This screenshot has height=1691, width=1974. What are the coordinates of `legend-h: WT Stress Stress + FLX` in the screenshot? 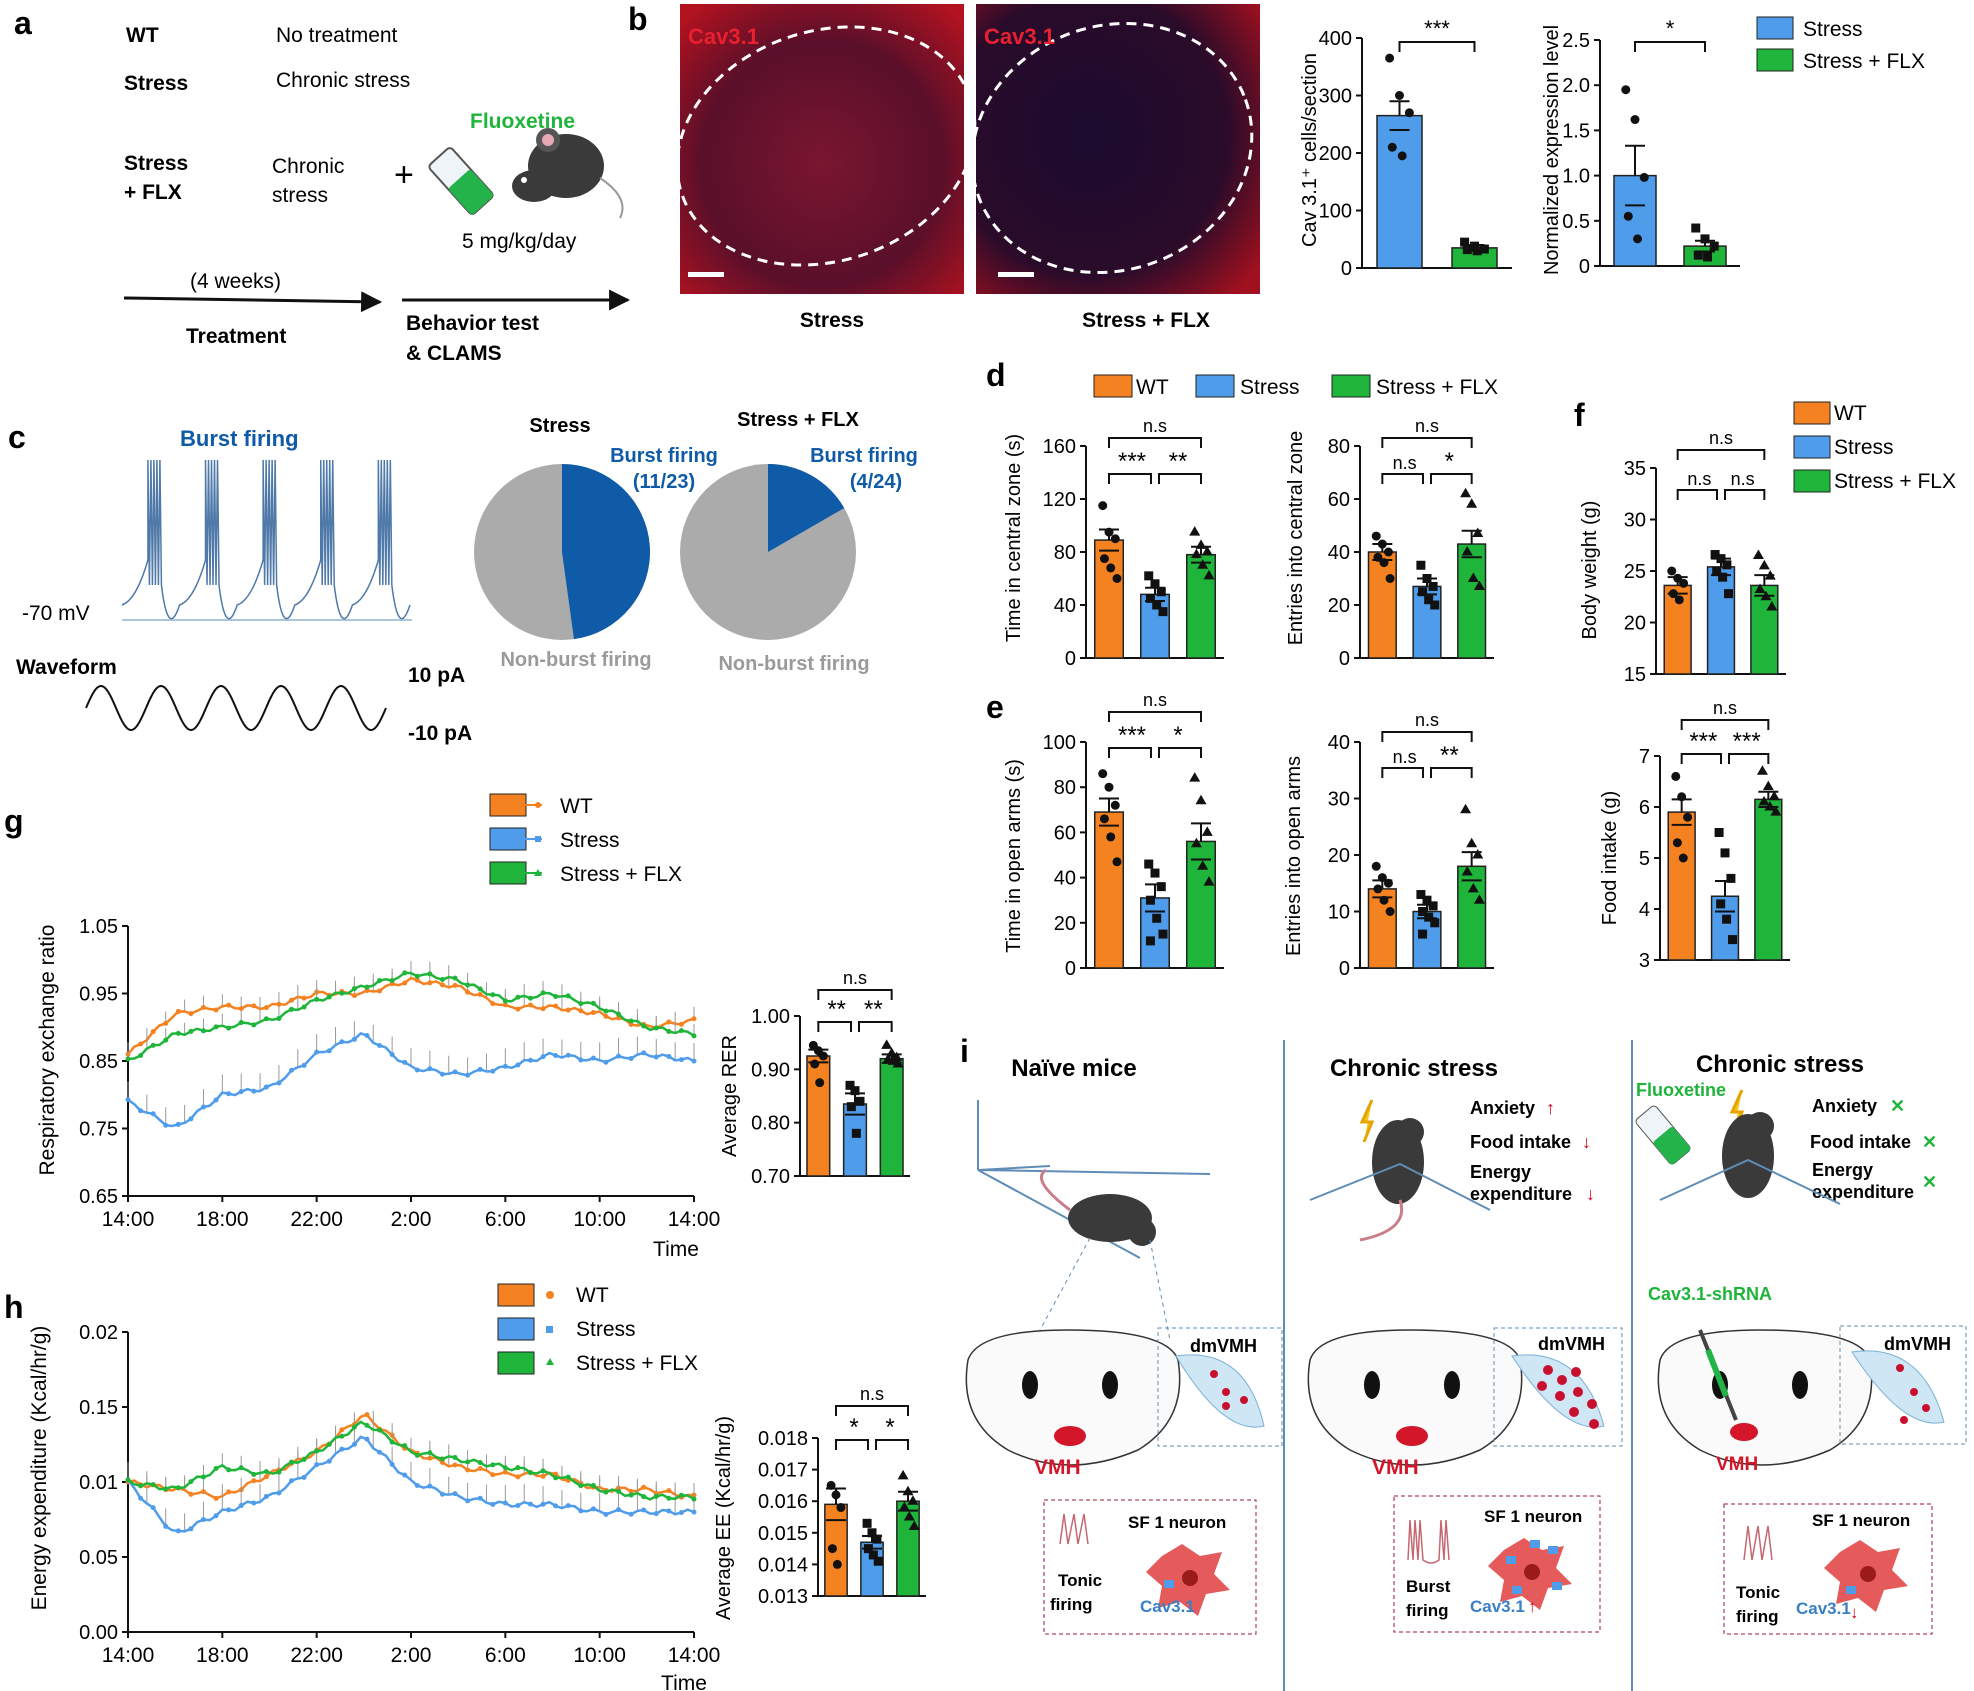 It's located at (597, 1329).